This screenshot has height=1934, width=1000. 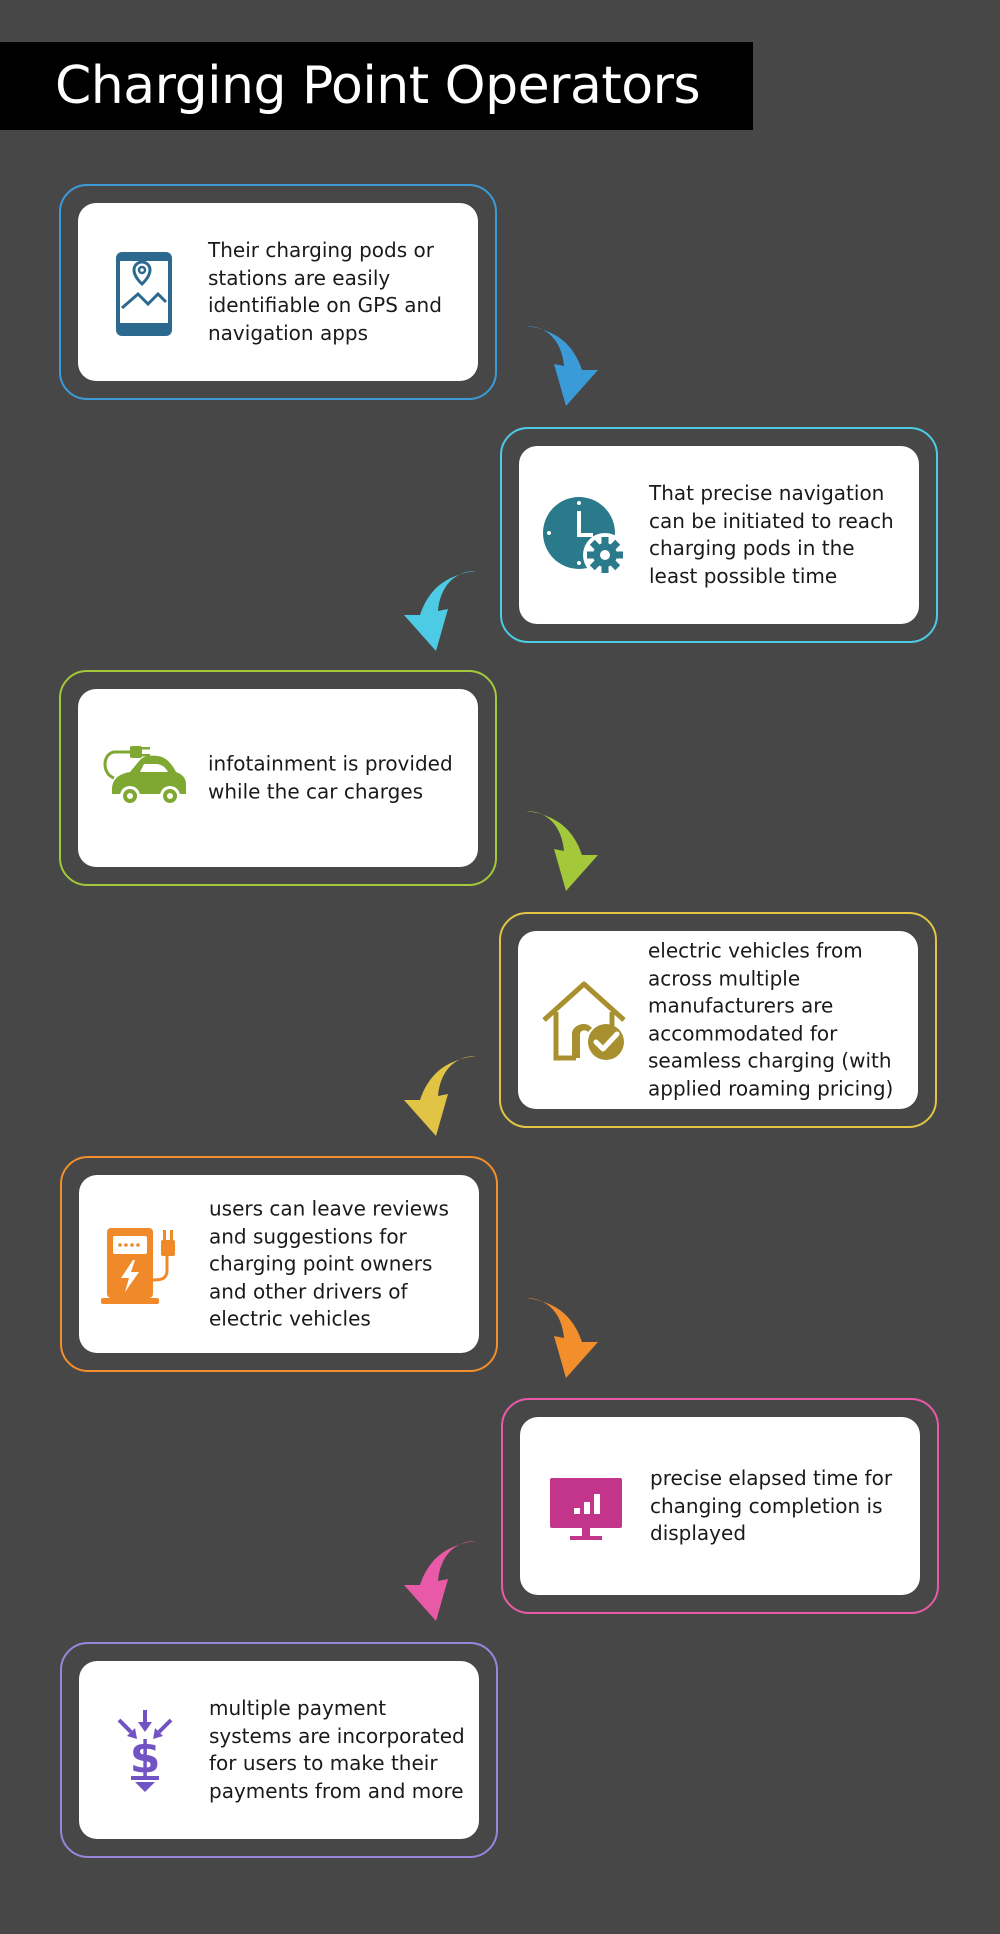 I want to click on house-check-icon, so click(x=584, y=1020).